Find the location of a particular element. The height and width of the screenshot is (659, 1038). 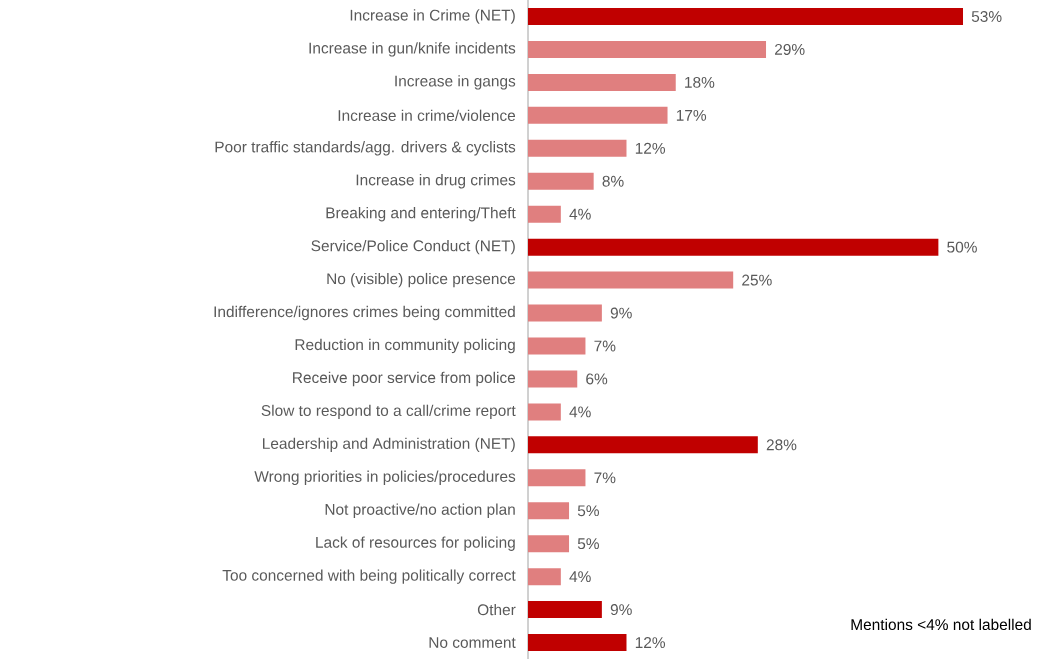

y-tick-label: Not proactive/no action plan is located at coordinates (420, 510).